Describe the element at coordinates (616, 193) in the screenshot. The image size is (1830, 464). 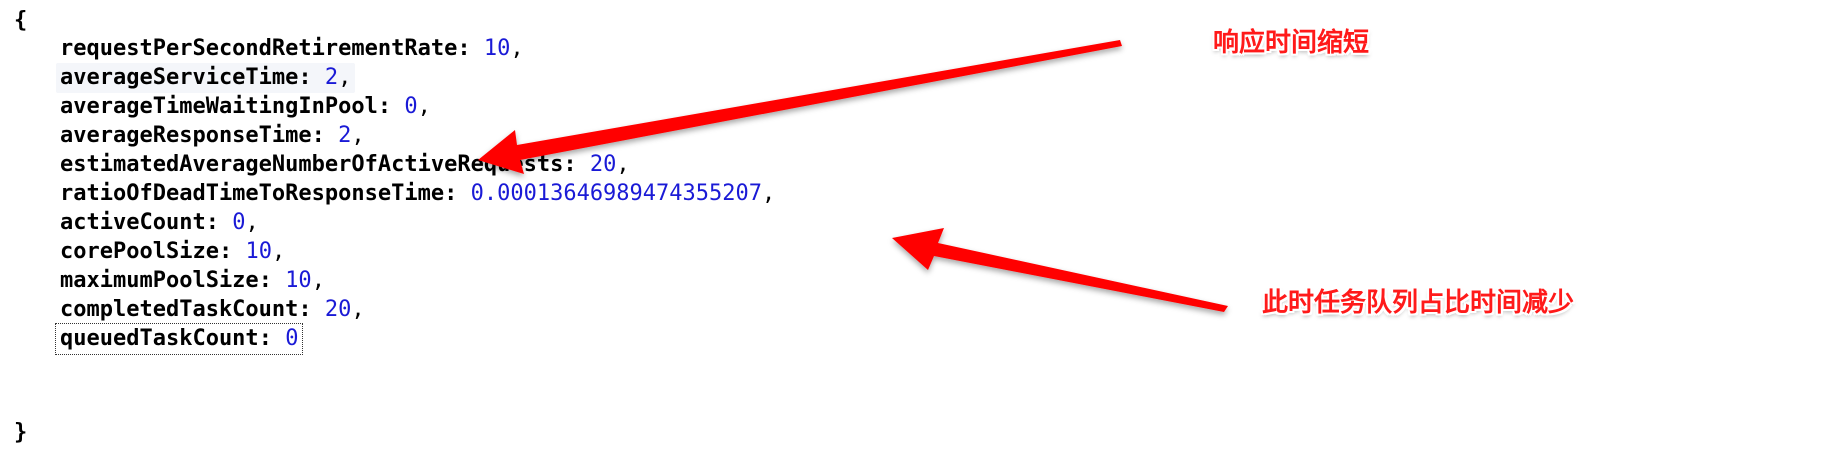
I see `json-value: 0.00013646989474355207` at that location.